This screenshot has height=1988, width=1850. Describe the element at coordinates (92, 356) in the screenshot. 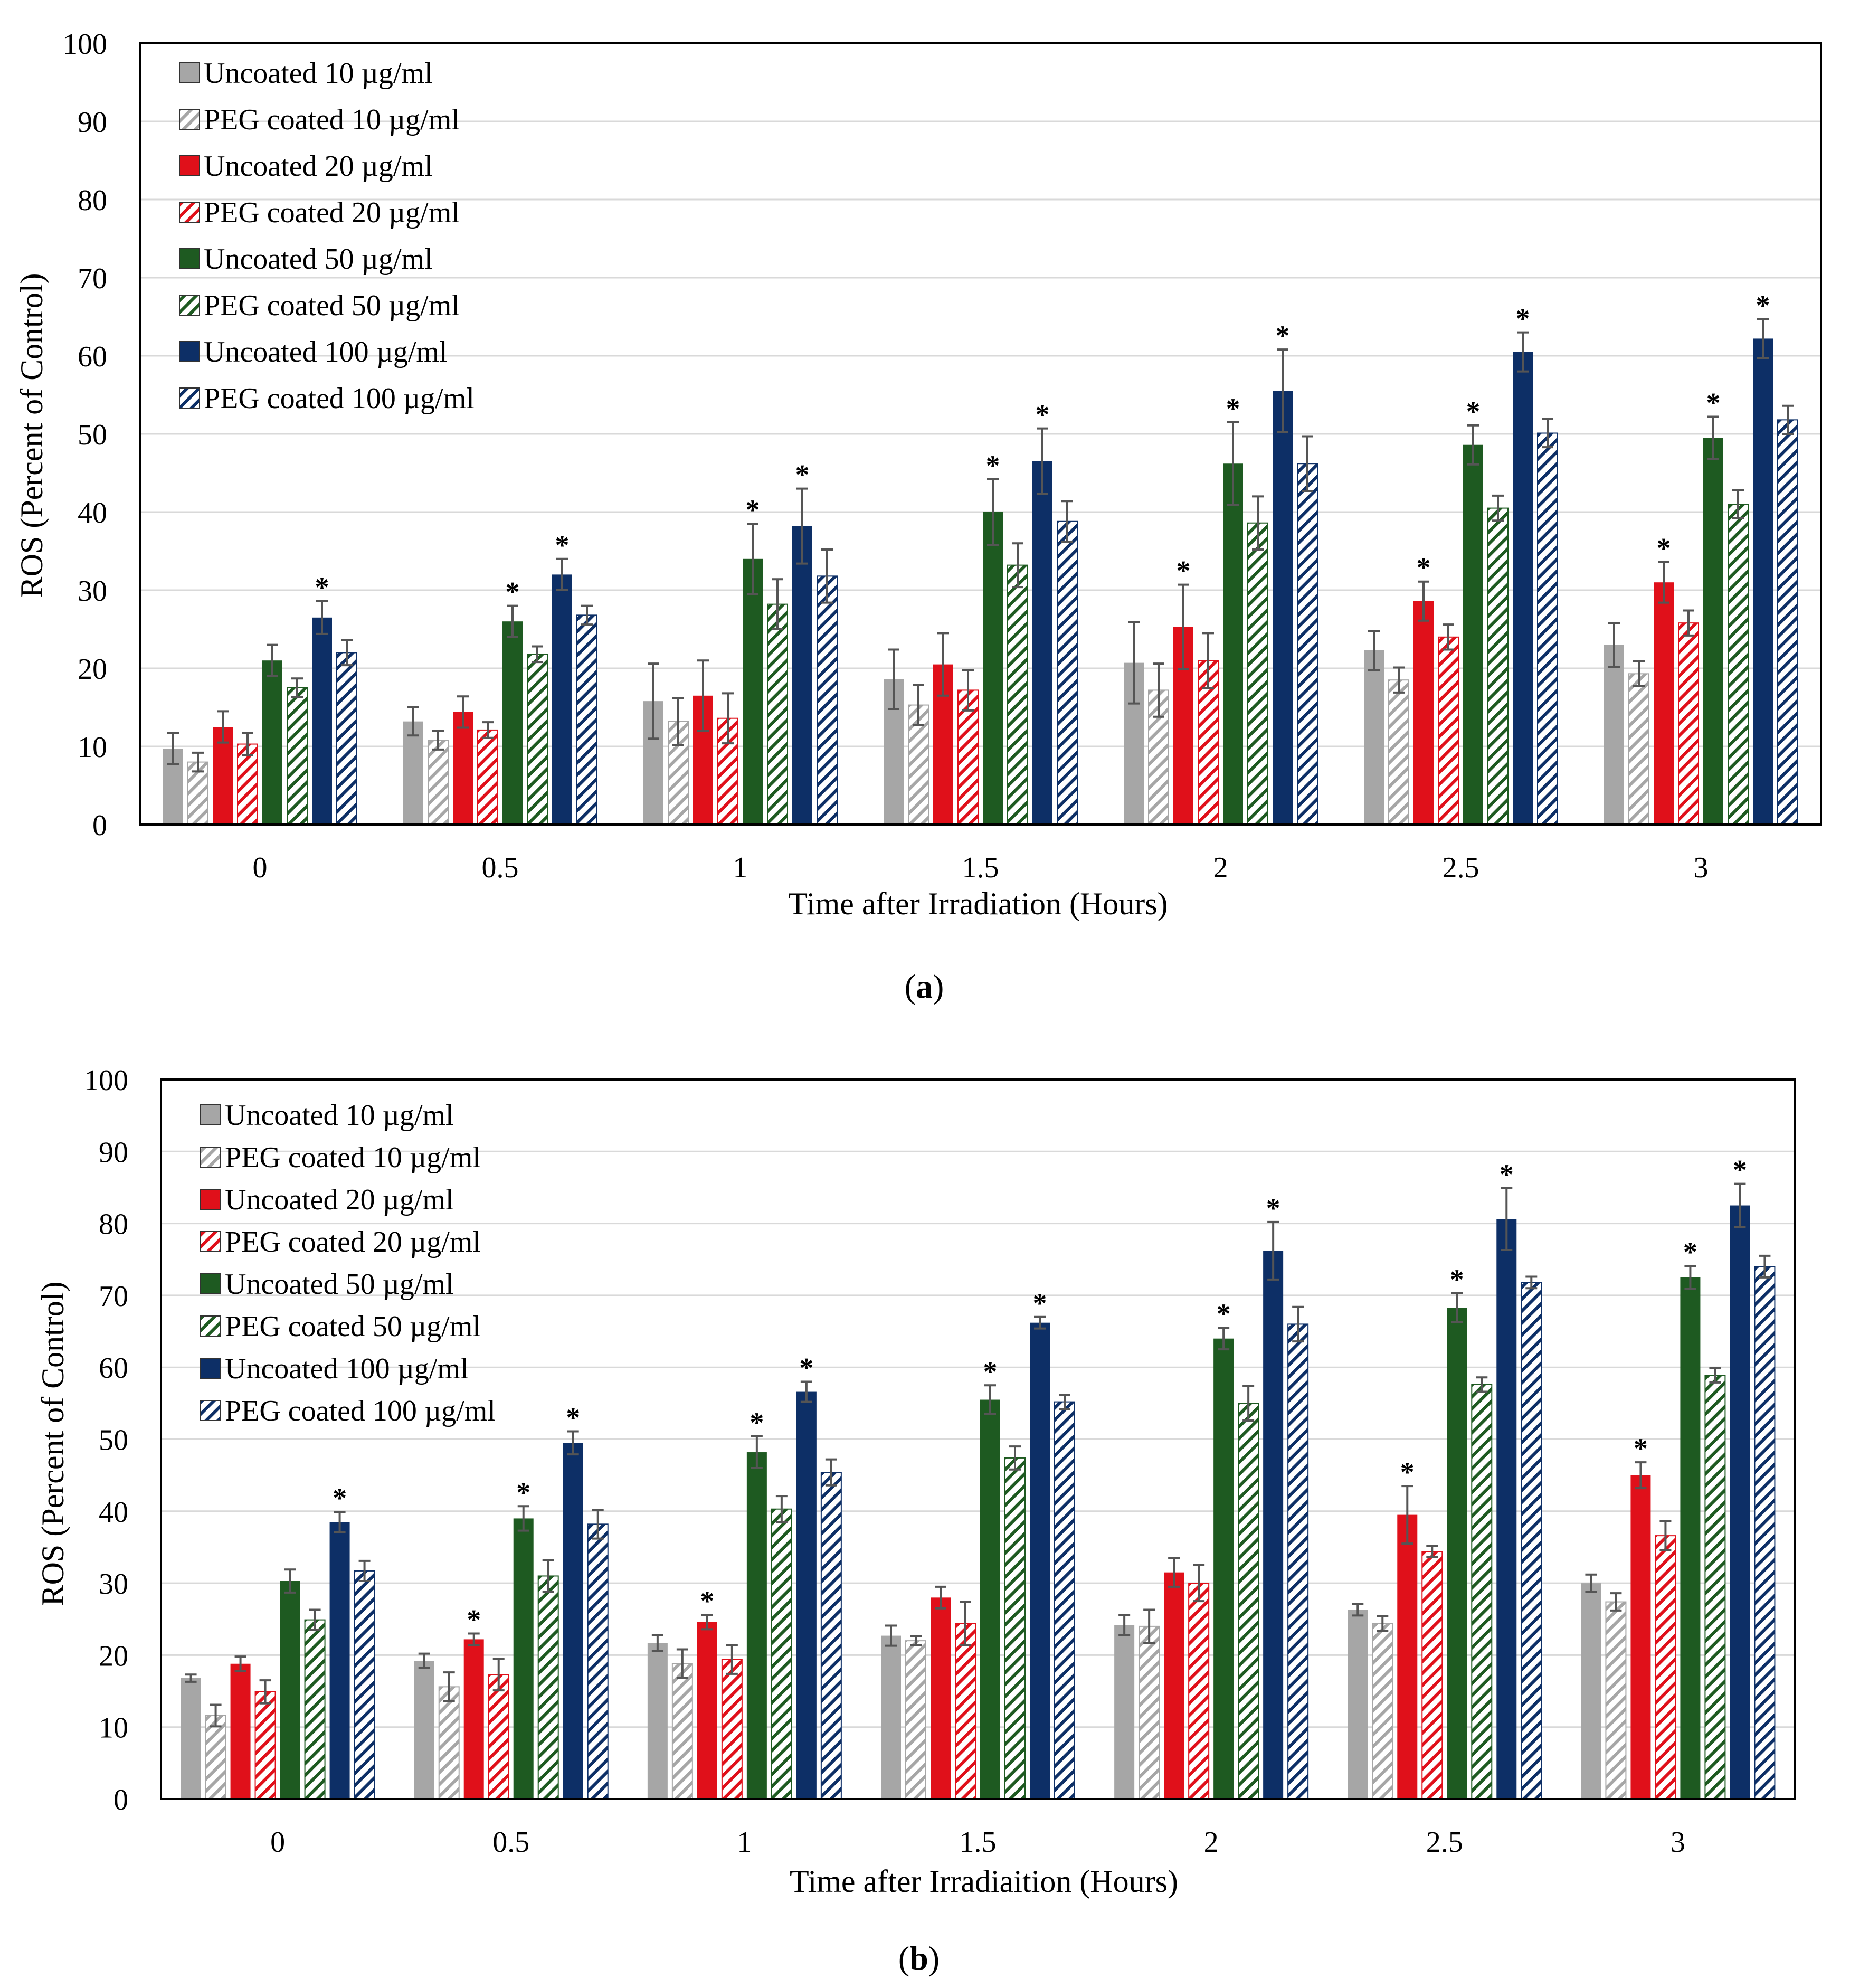

I see `y-tick-label: 60` at that location.